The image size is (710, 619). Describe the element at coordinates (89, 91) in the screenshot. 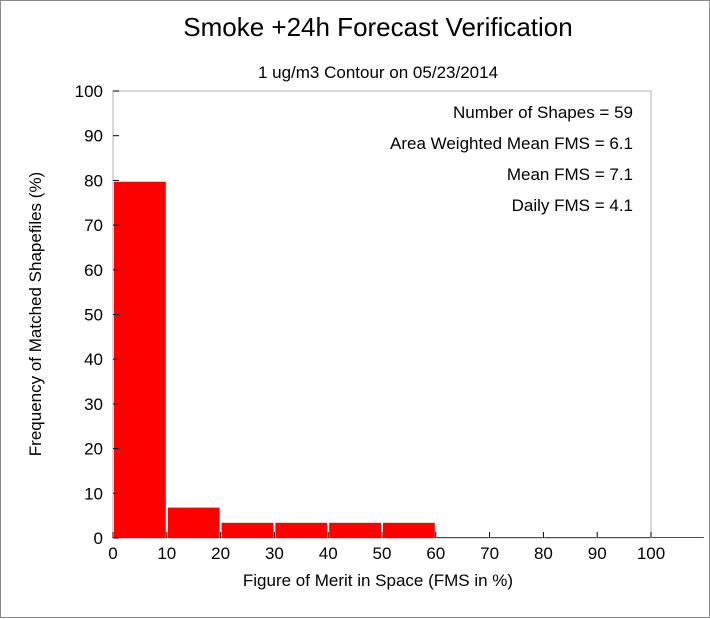

I see `y-tick-label: 100` at that location.